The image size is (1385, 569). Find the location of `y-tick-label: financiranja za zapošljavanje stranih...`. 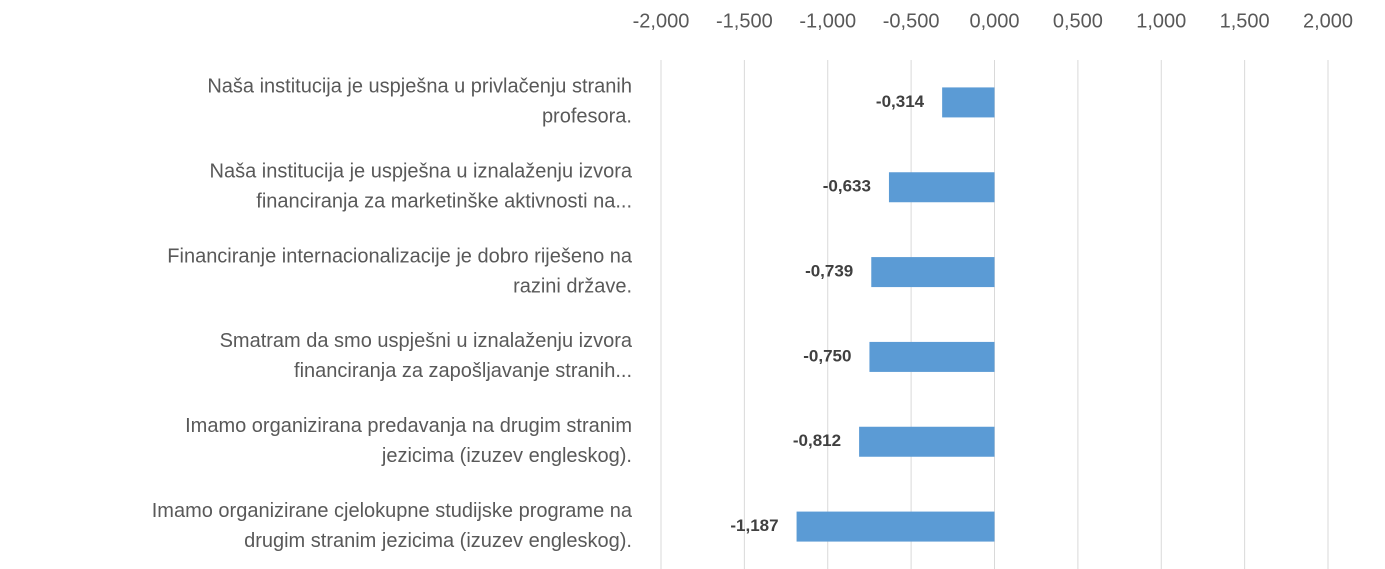

y-tick-label: financiranja za zapošljavanje stranih... is located at coordinates (463, 371).